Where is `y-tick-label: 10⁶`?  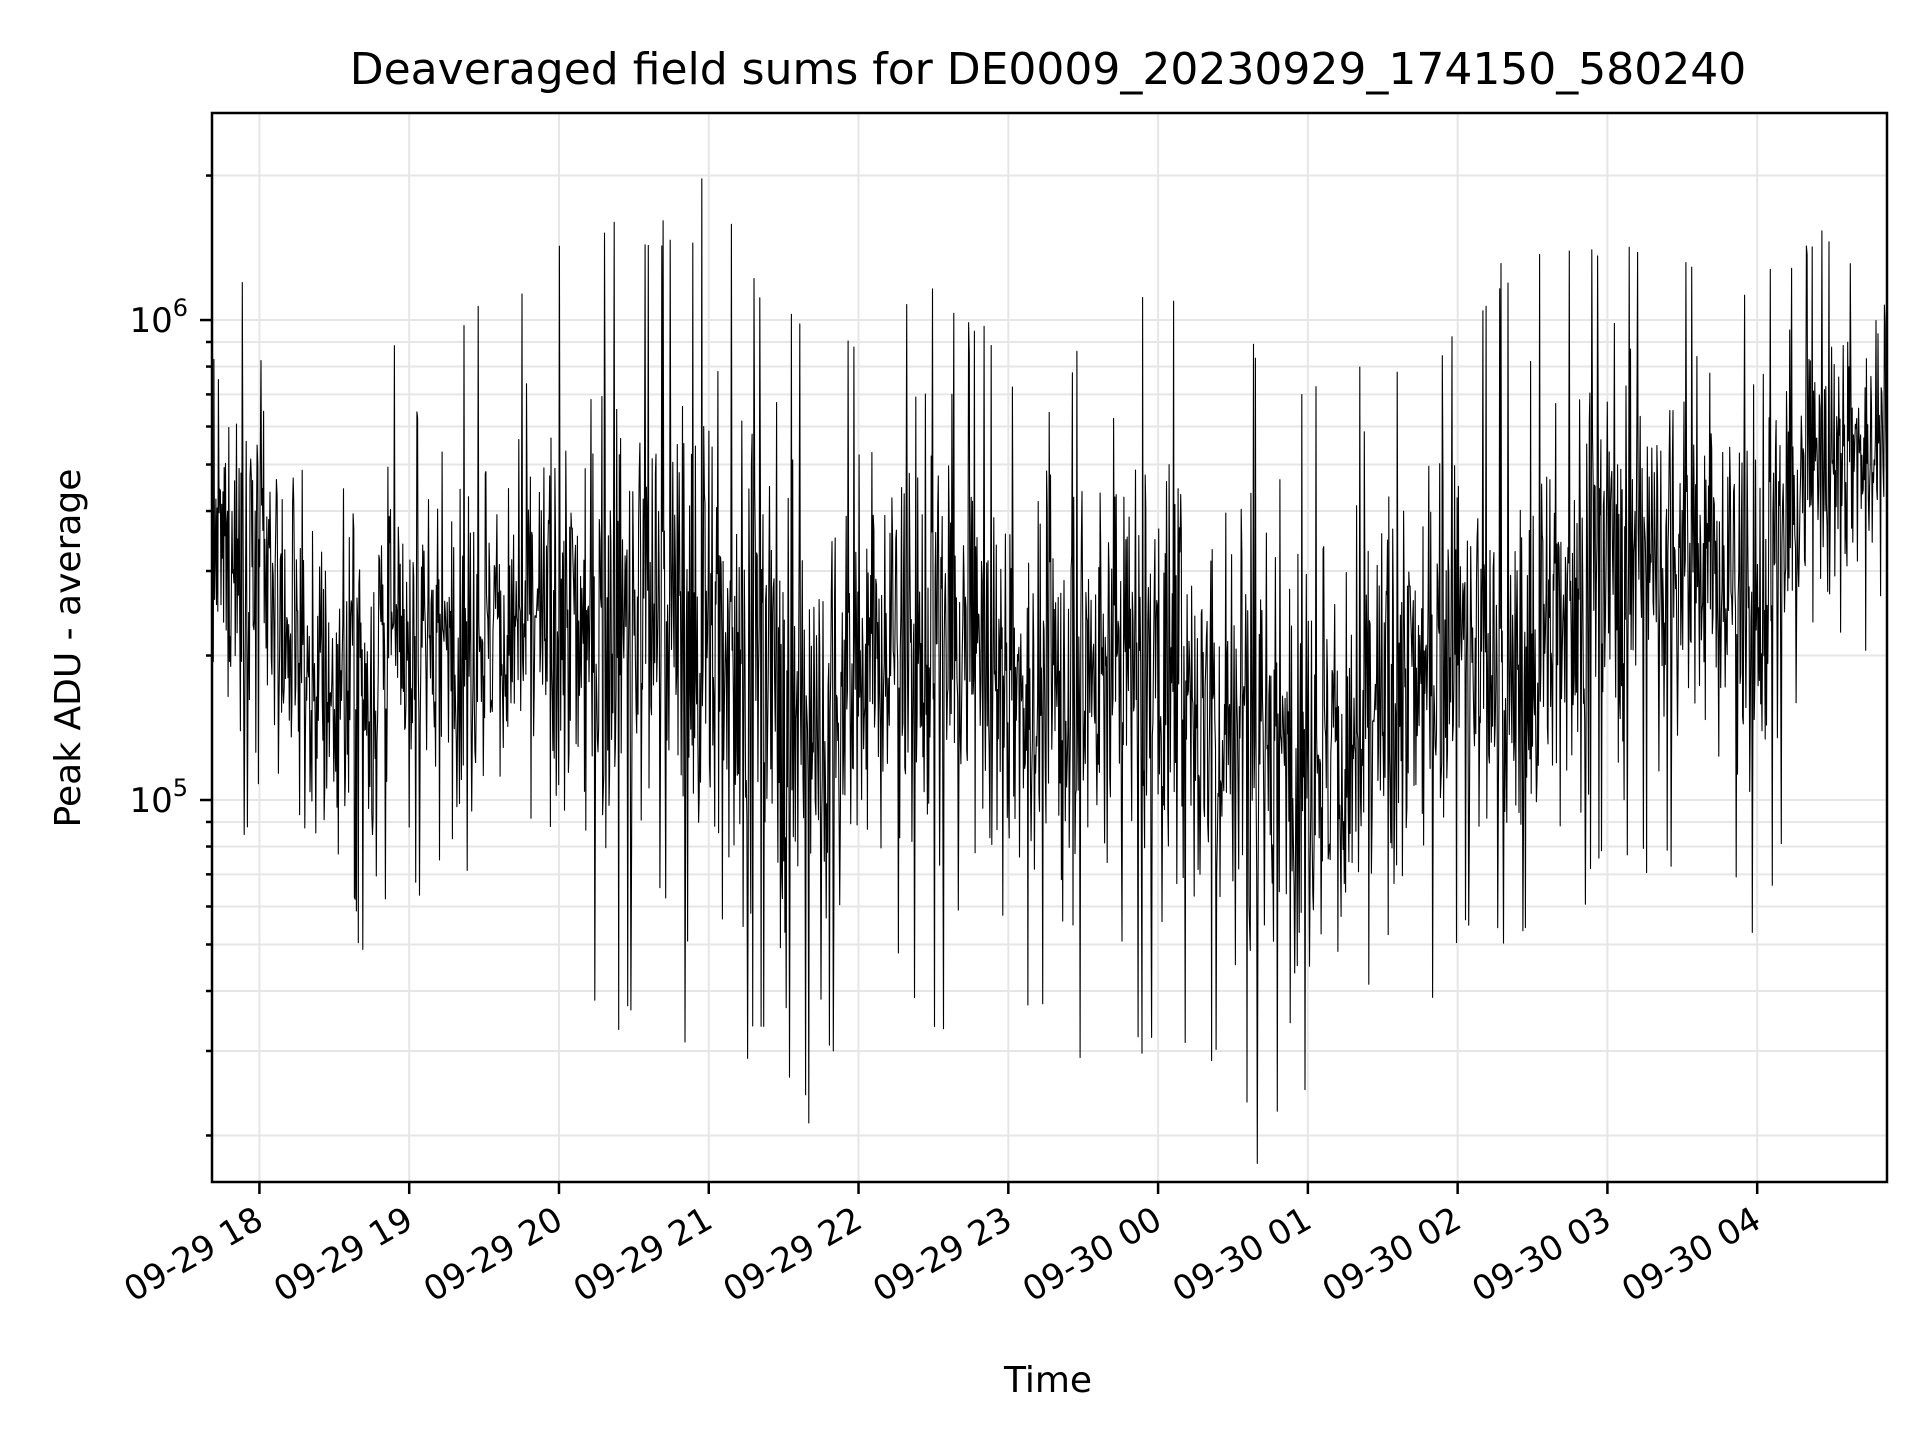
y-tick-label: 10⁶ is located at coordinates (158, 317).